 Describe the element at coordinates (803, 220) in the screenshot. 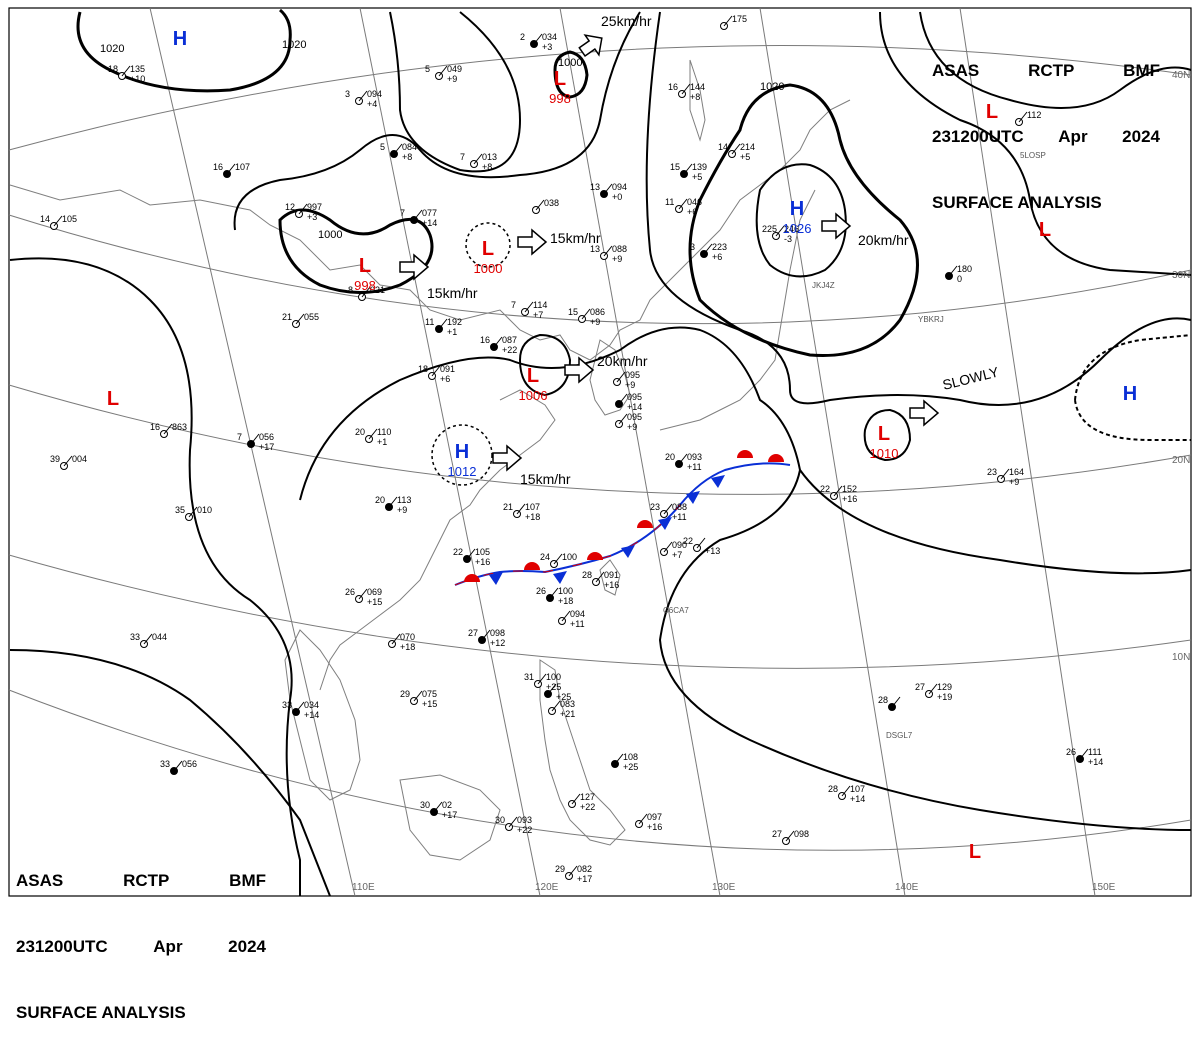

I see `isobar-1020-japan-high` at that location.